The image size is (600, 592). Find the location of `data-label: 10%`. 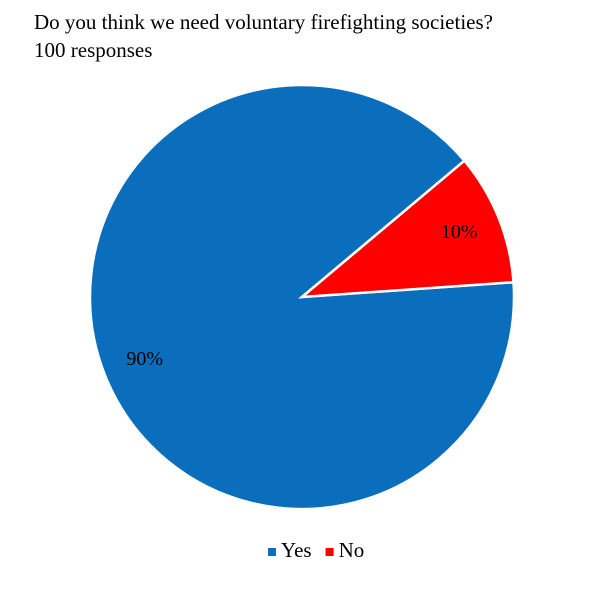

data-label: 10% is located at coordinates (459, 232).